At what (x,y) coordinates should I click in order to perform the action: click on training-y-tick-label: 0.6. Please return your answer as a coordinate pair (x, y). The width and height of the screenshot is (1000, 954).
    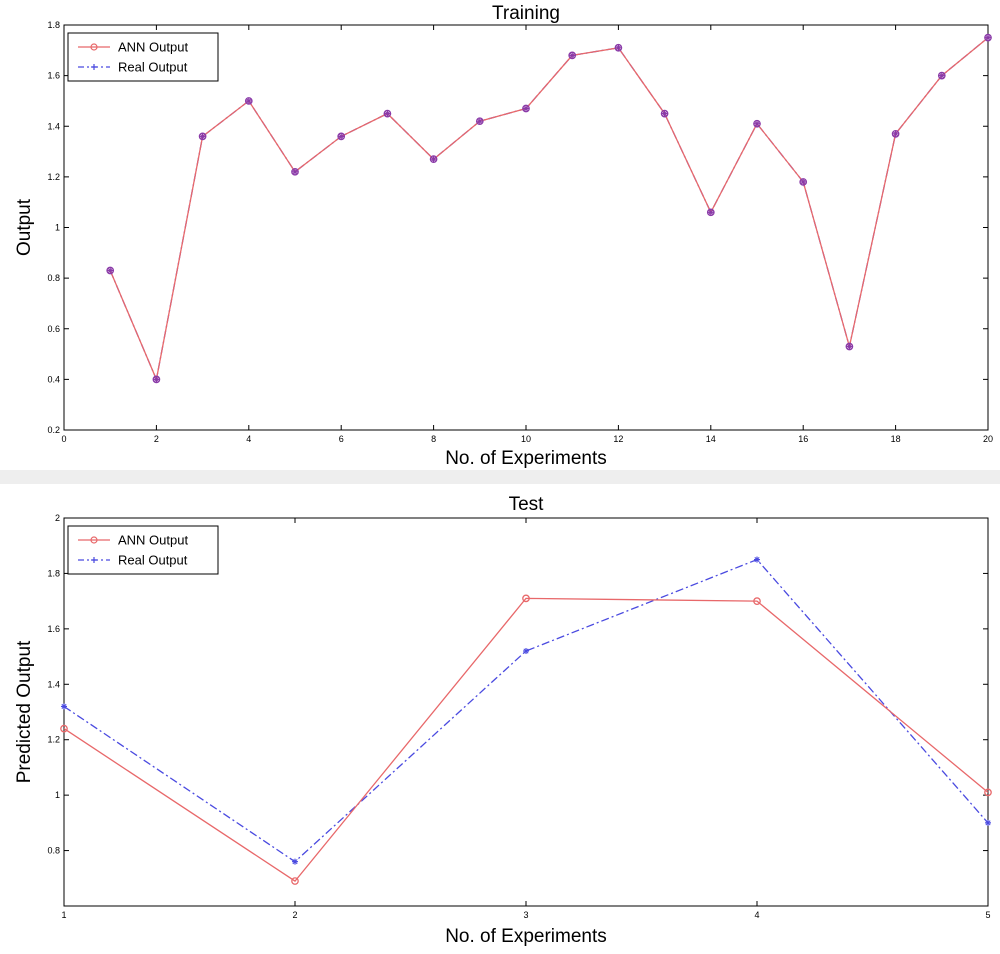
    Looking at the image, I should click on (53, 329).